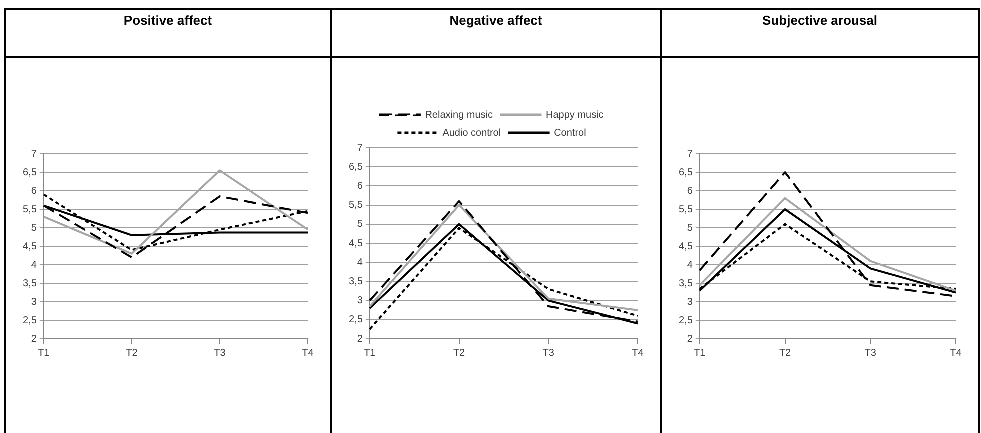  I want to click on chart-title: Negative affect, so click(496, 34).